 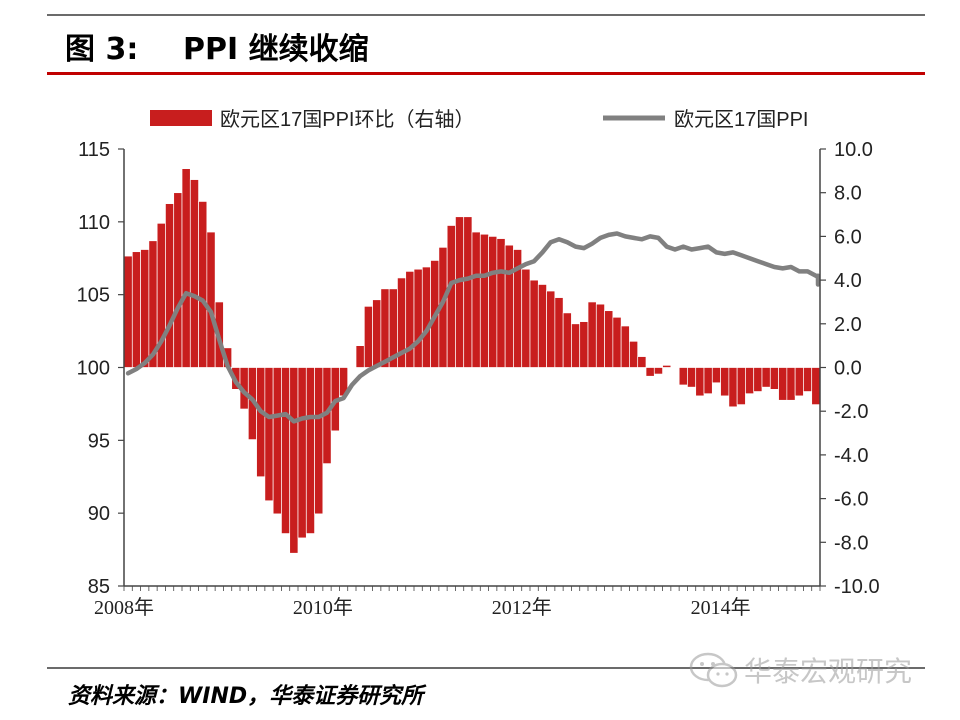 What do you see at coordinates (828, 671) in the screenshot?
I see `watermark-text: 华泰宏观研究` at bounding box center [828, 671].